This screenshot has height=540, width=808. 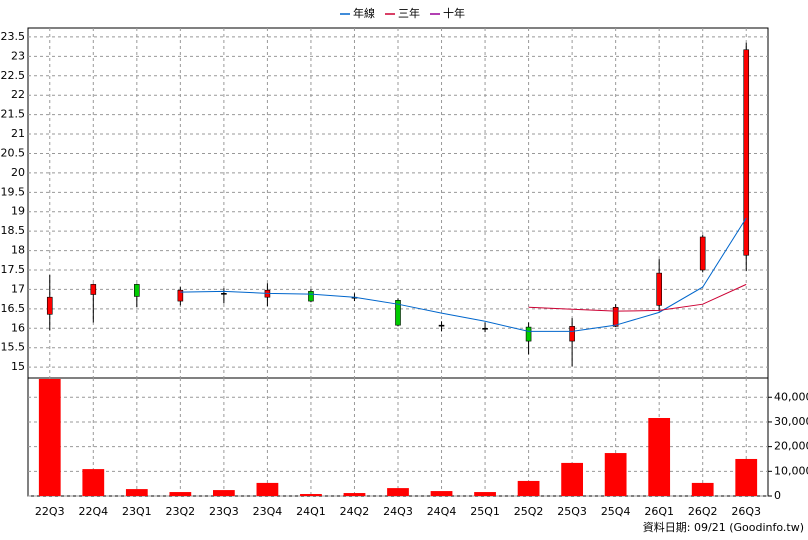 What do you see at coordinates (529, 511) in the screenshot?
I see `x-tick-label: 25Q2` at bounding box center [529, 511].